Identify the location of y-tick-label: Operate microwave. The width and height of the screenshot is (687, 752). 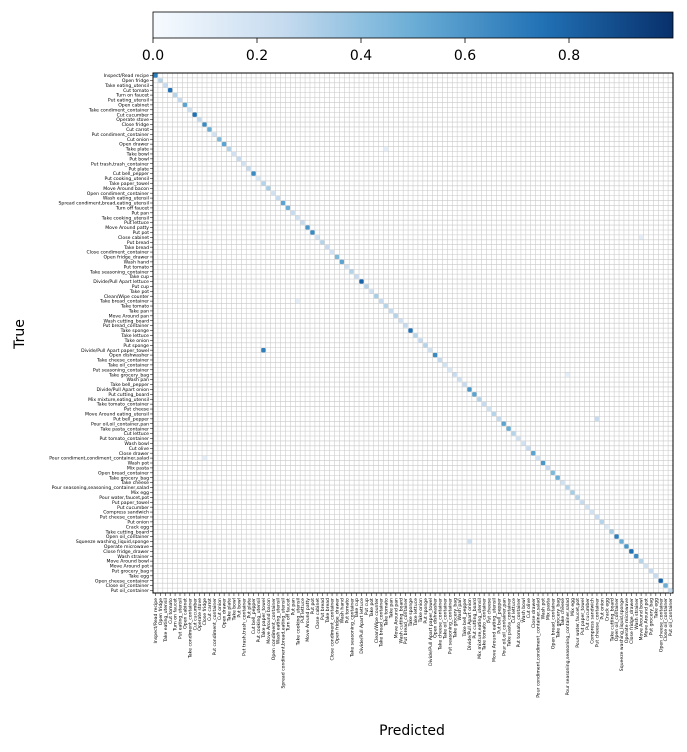
(126, 547).